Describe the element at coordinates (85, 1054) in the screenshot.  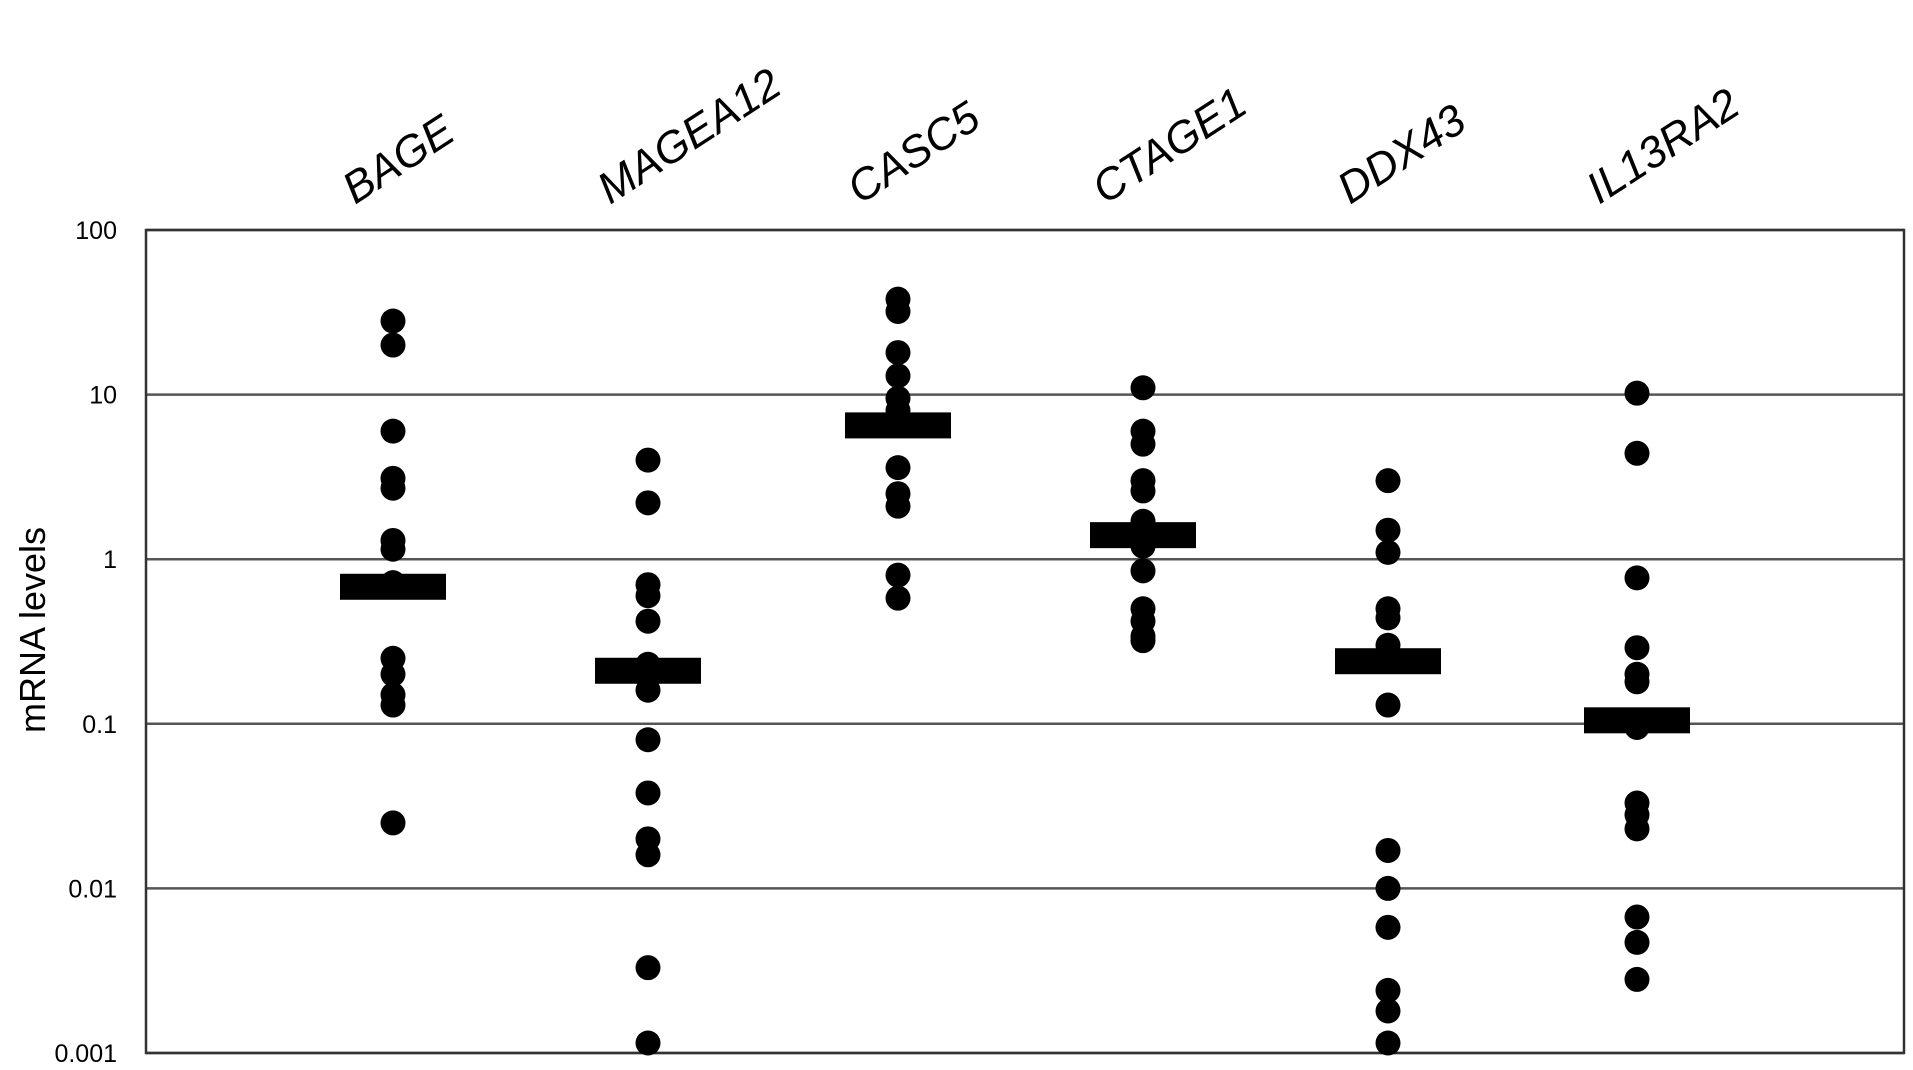
I see `y-tick-label: 0.001` at that location.